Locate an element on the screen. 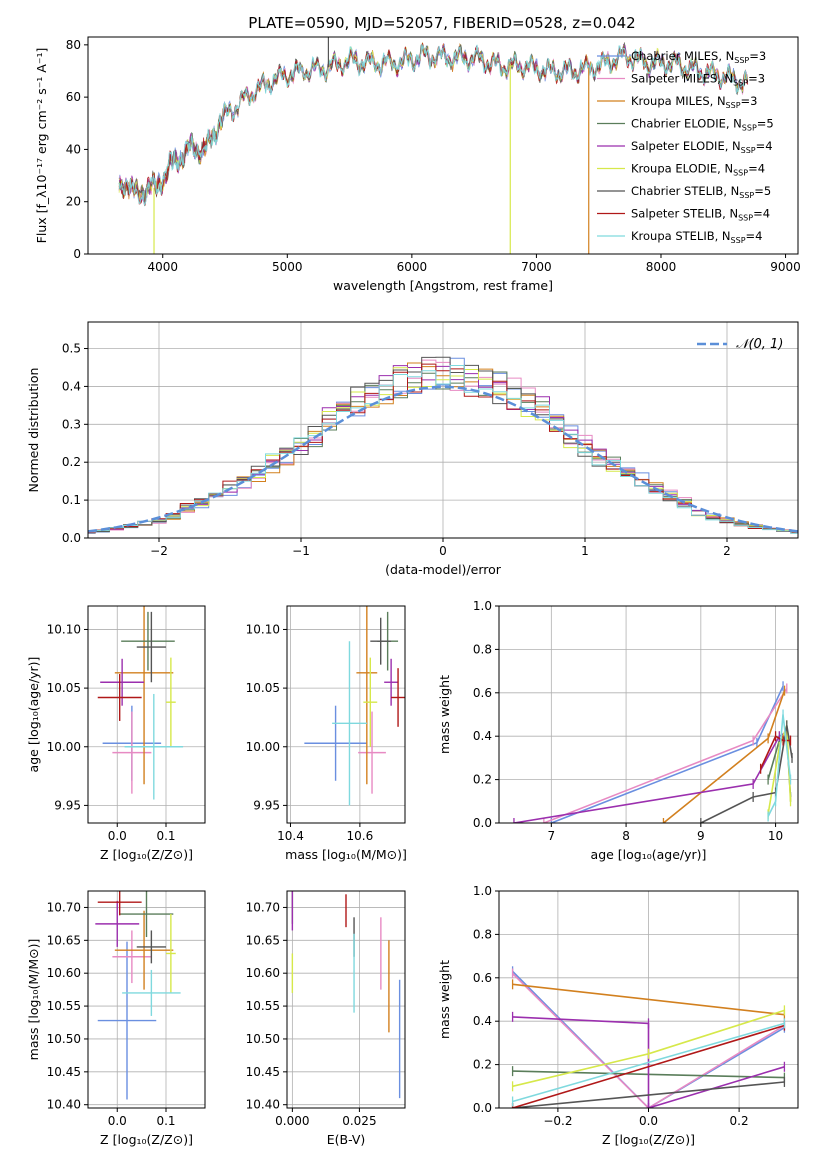 The height and width of the screenshot is (1170, 819). x-tick-label: 2 is located at coordinates (727, 551).